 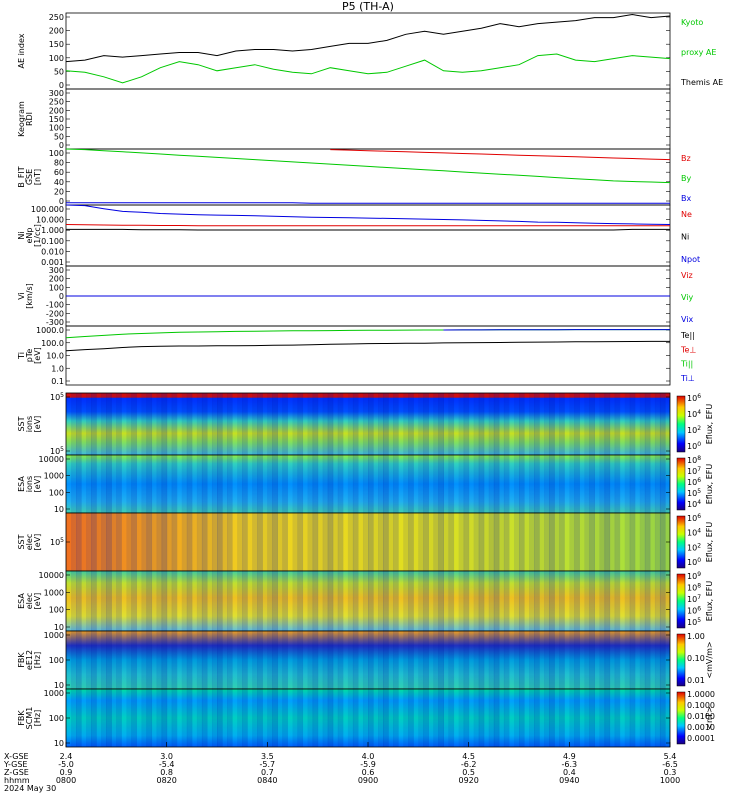 I want to click on y-axis-label: [km/s], so click(x=29, y=296).